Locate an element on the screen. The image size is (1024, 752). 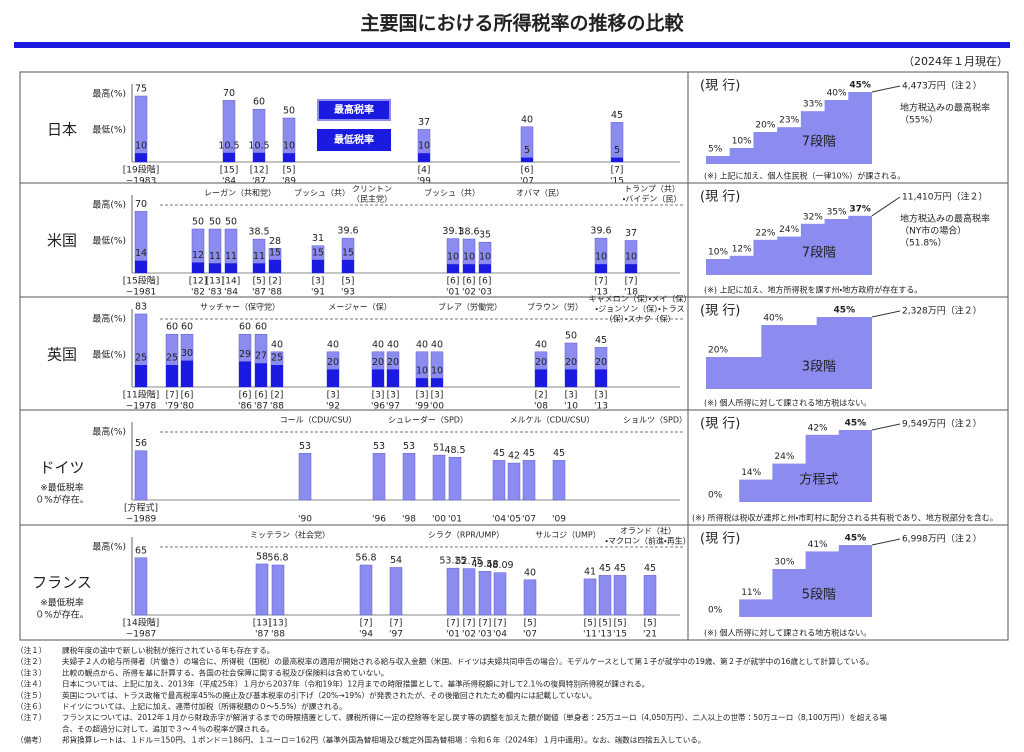
max-rate-label: 60 is located at coordinates (259, 102).